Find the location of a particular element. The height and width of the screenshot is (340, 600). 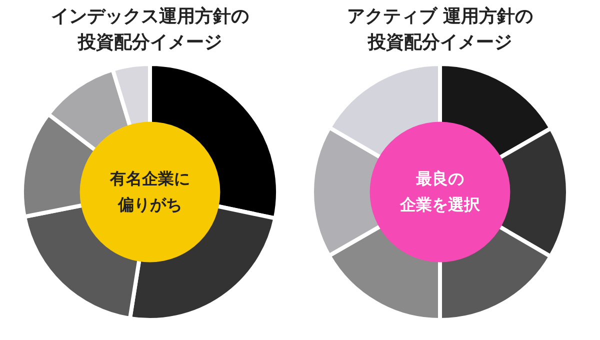

text: 企業を選択 is located at coordinates (440, 204).